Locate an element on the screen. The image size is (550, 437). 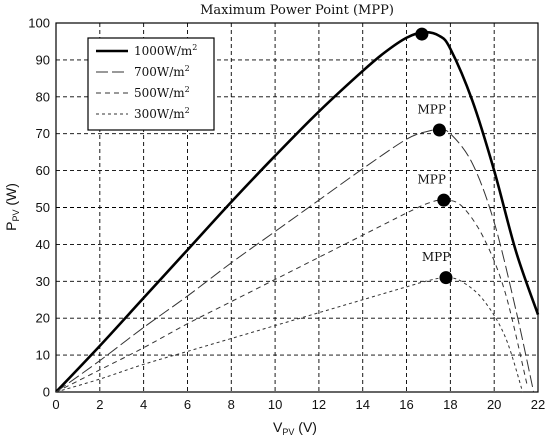
x-tick-label: 4 is located at coordinates (143, 404).